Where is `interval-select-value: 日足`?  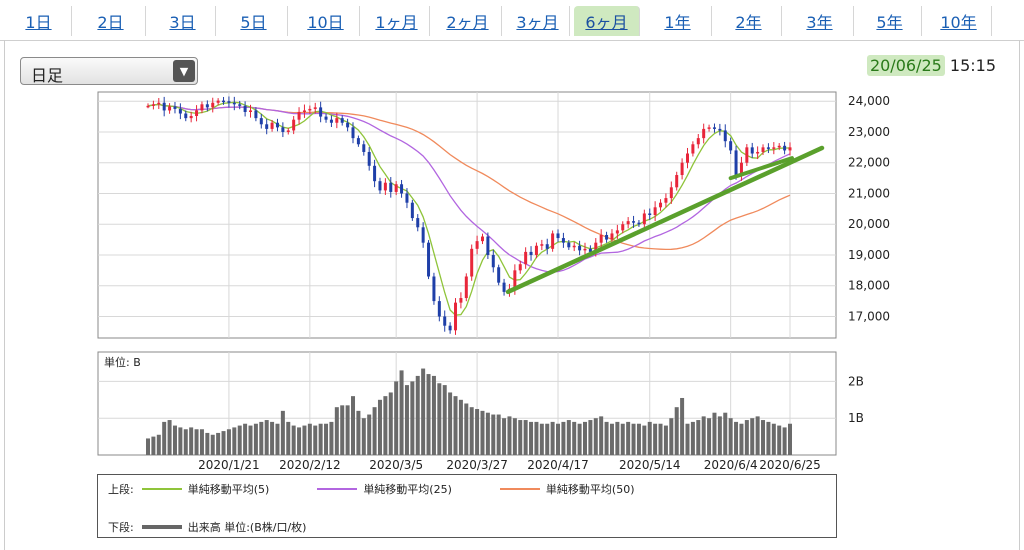
interval-select-value: 日足 is located at coordinates (47, 75).